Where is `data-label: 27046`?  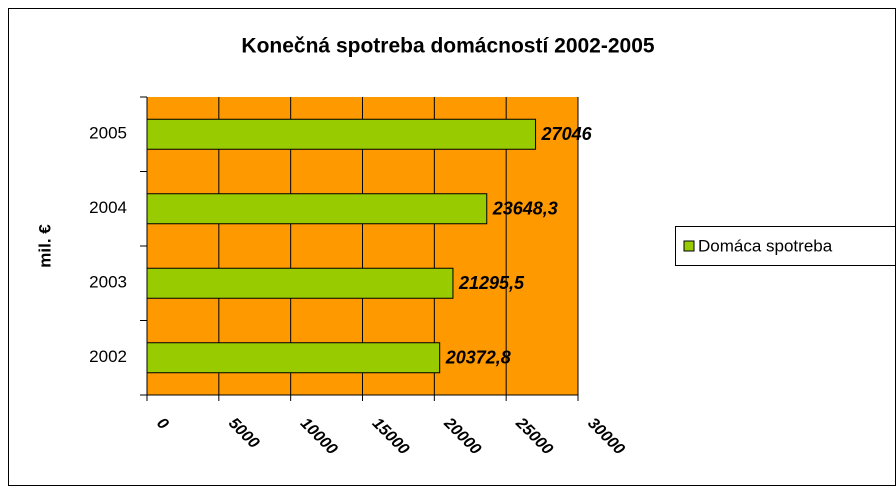 data-label: 27046 is located at coordinates (567, 134).